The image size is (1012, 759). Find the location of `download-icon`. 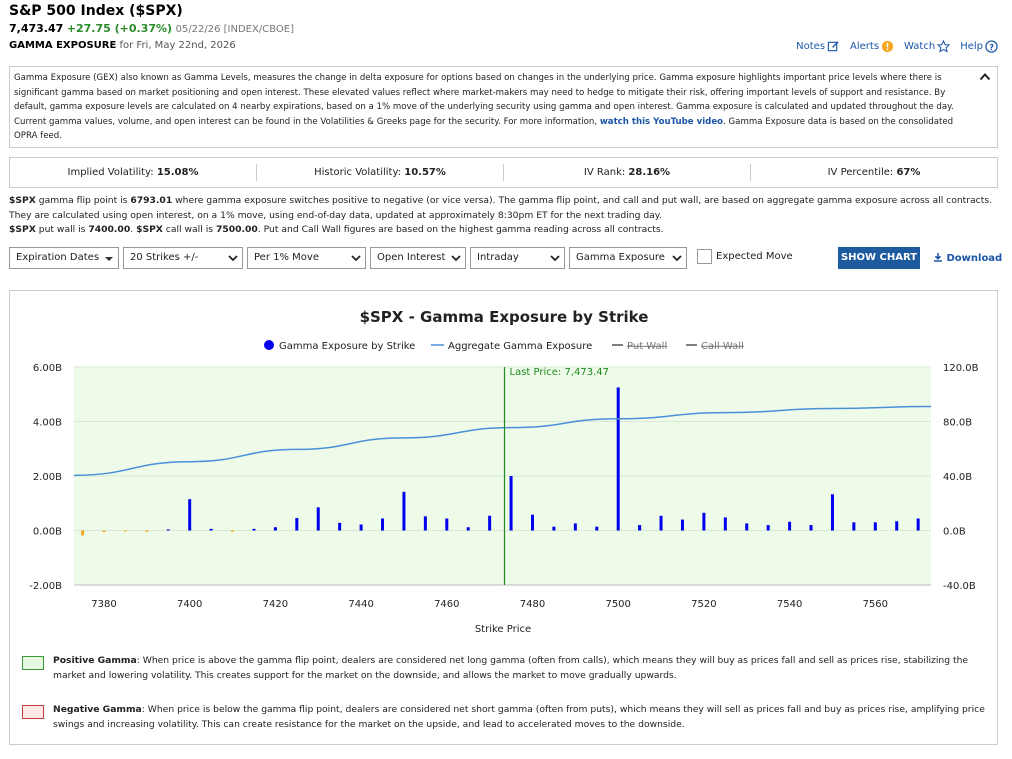

download-icon is located at coordinates (938, 257).